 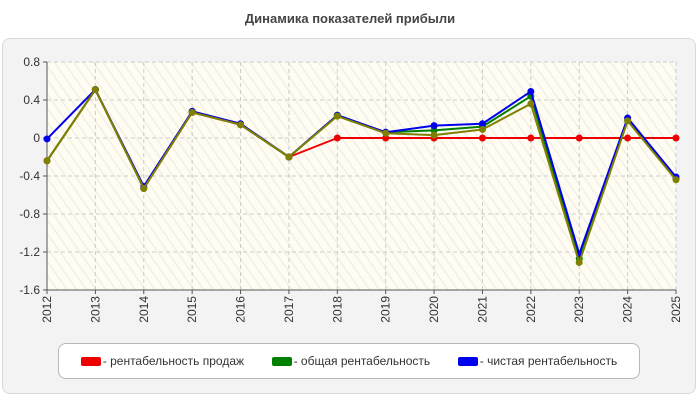 I want to click on legend-label-sales: - рентабельность продаж, so click(x=173, y=361).